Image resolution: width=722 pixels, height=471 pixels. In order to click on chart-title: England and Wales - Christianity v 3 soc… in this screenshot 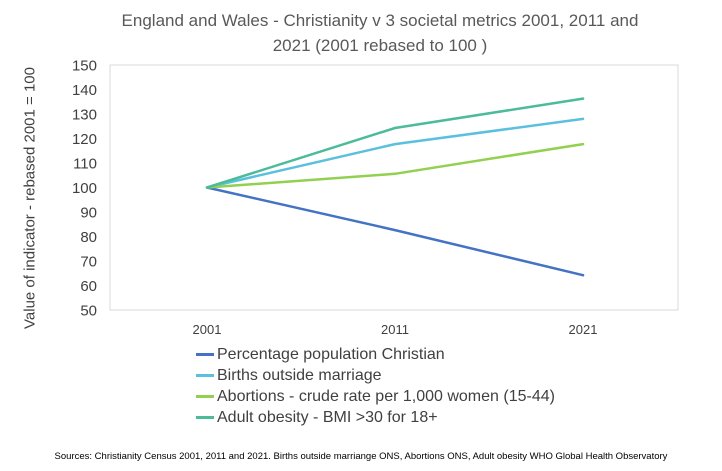, I will do `click(380, 33)`.